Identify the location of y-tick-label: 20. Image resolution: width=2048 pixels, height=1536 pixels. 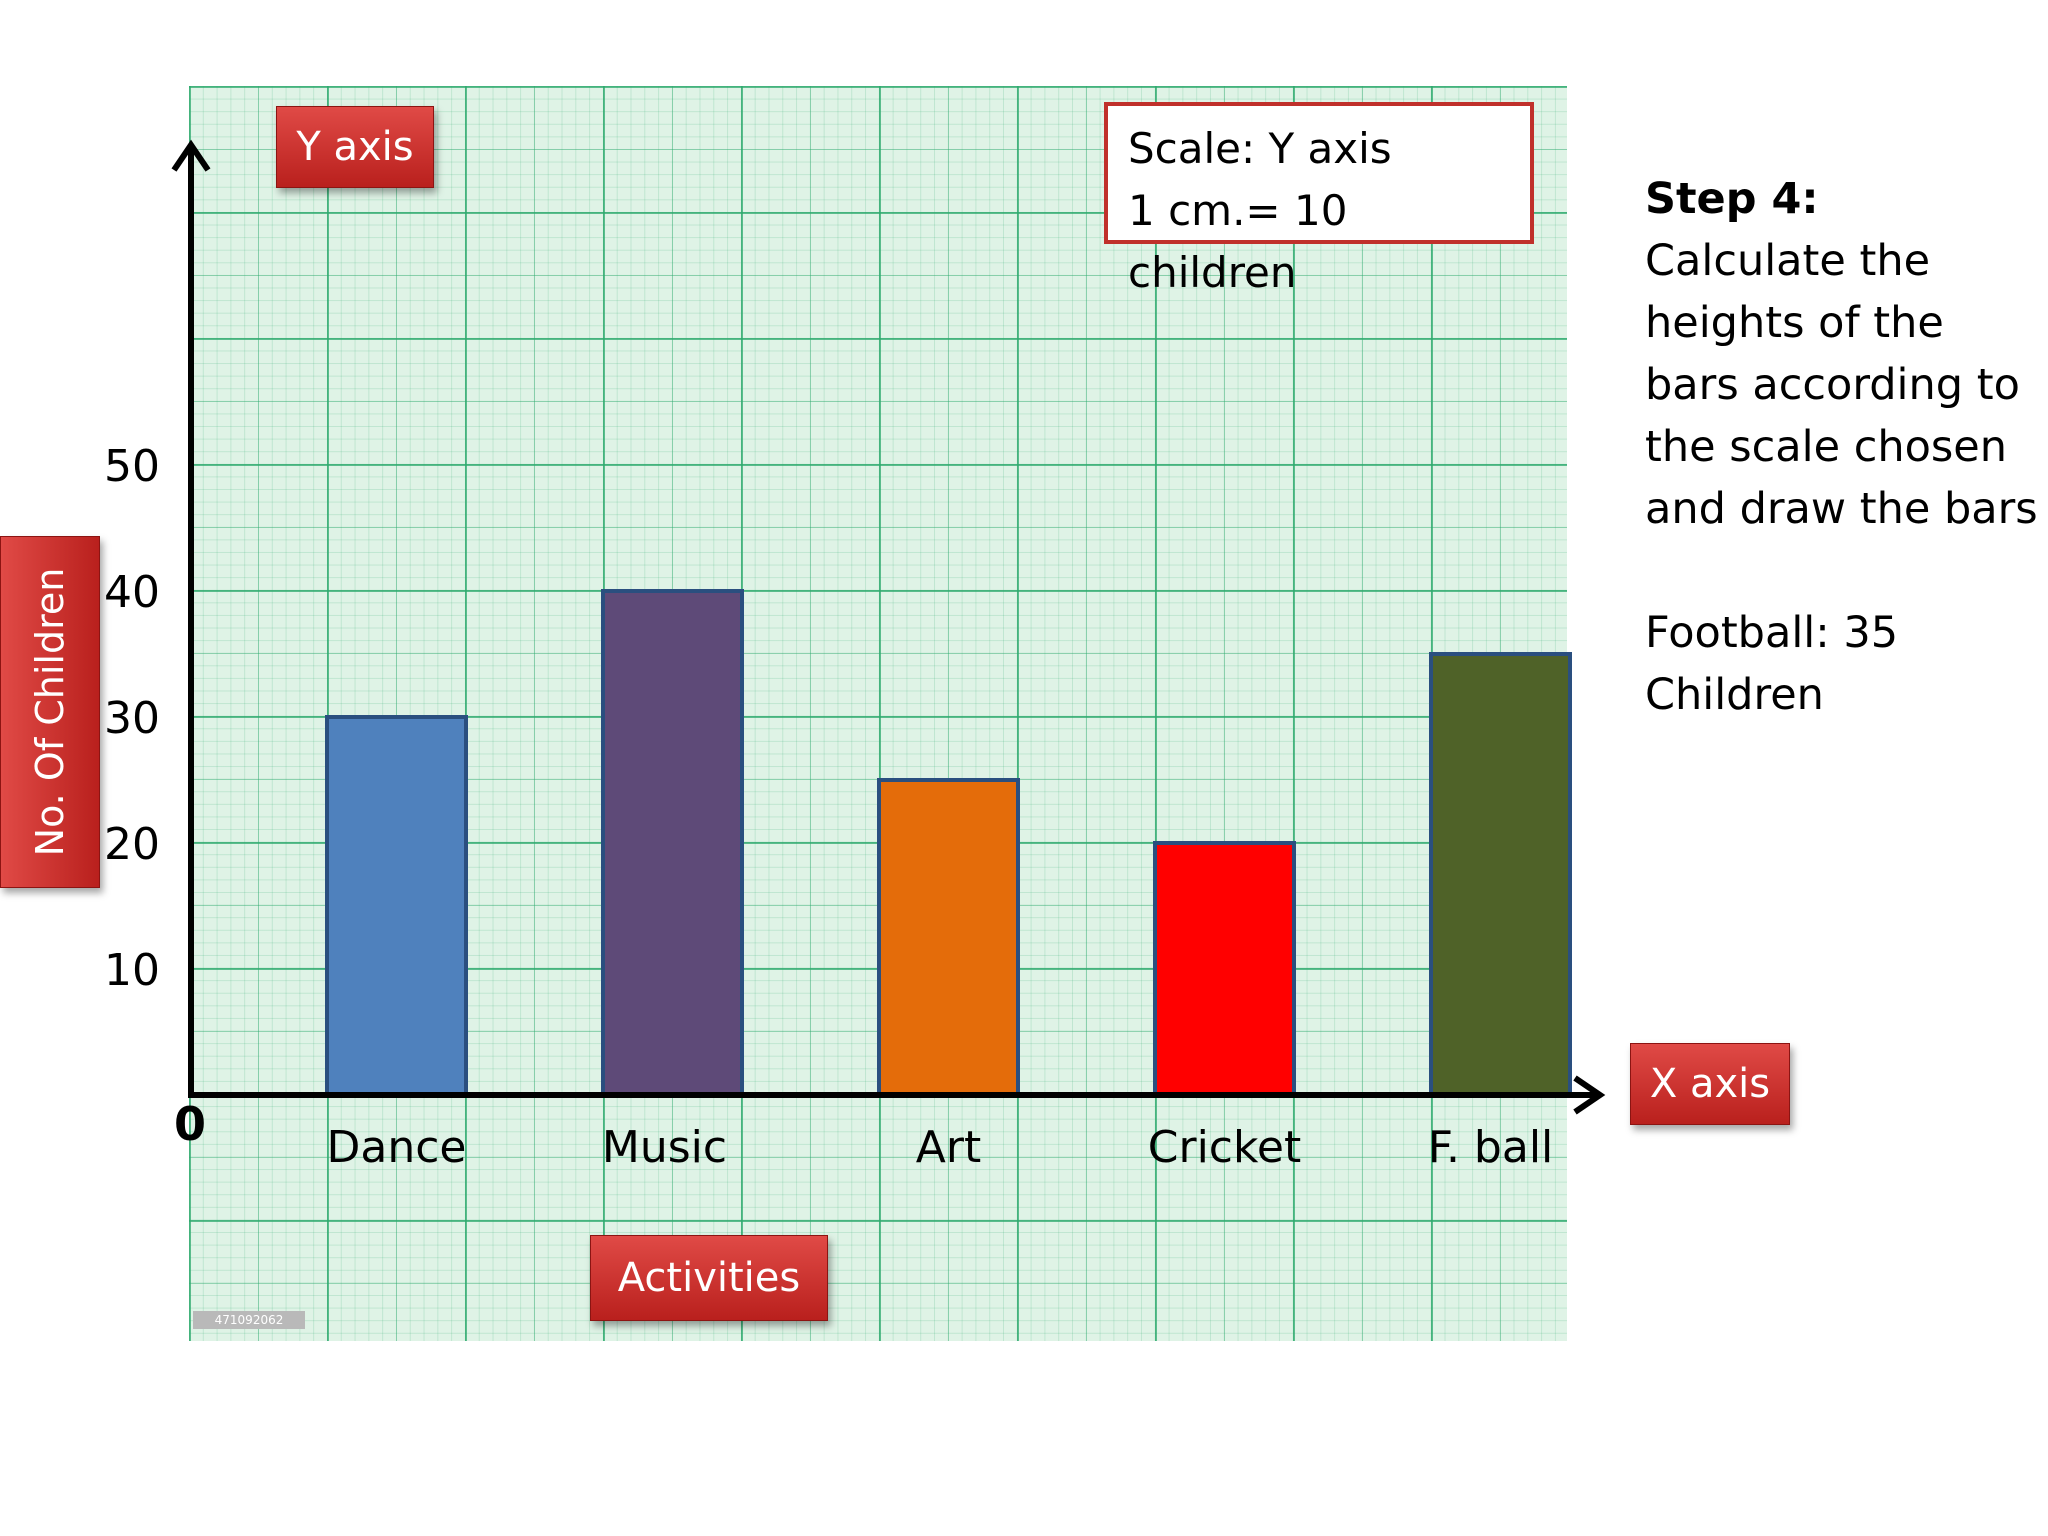
(132, 844).